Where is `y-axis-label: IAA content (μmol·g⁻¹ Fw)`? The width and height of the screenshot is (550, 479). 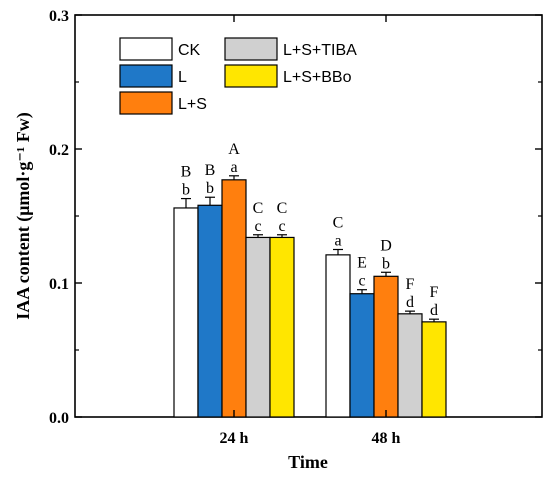 y-axis-label: IAA content (μmol·g⁻¹ Fw) is located at coordinates (23, 216).